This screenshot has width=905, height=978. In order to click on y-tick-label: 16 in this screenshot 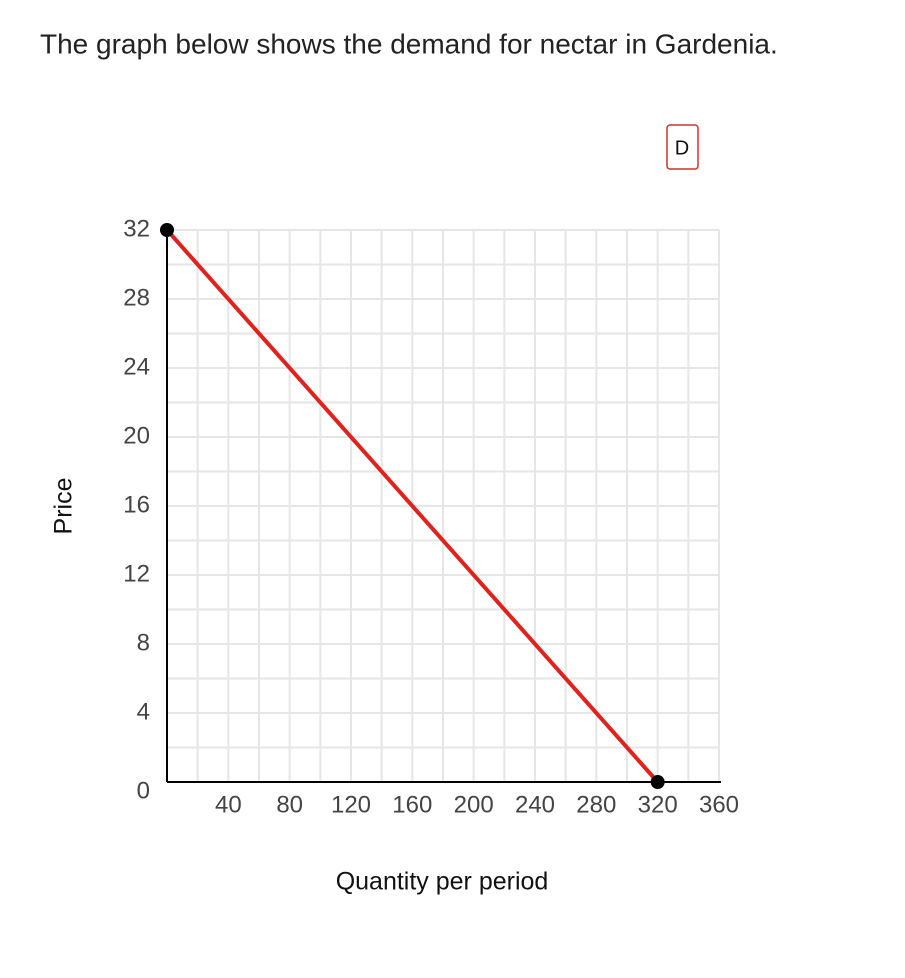, I will do `click(136, 504)`.